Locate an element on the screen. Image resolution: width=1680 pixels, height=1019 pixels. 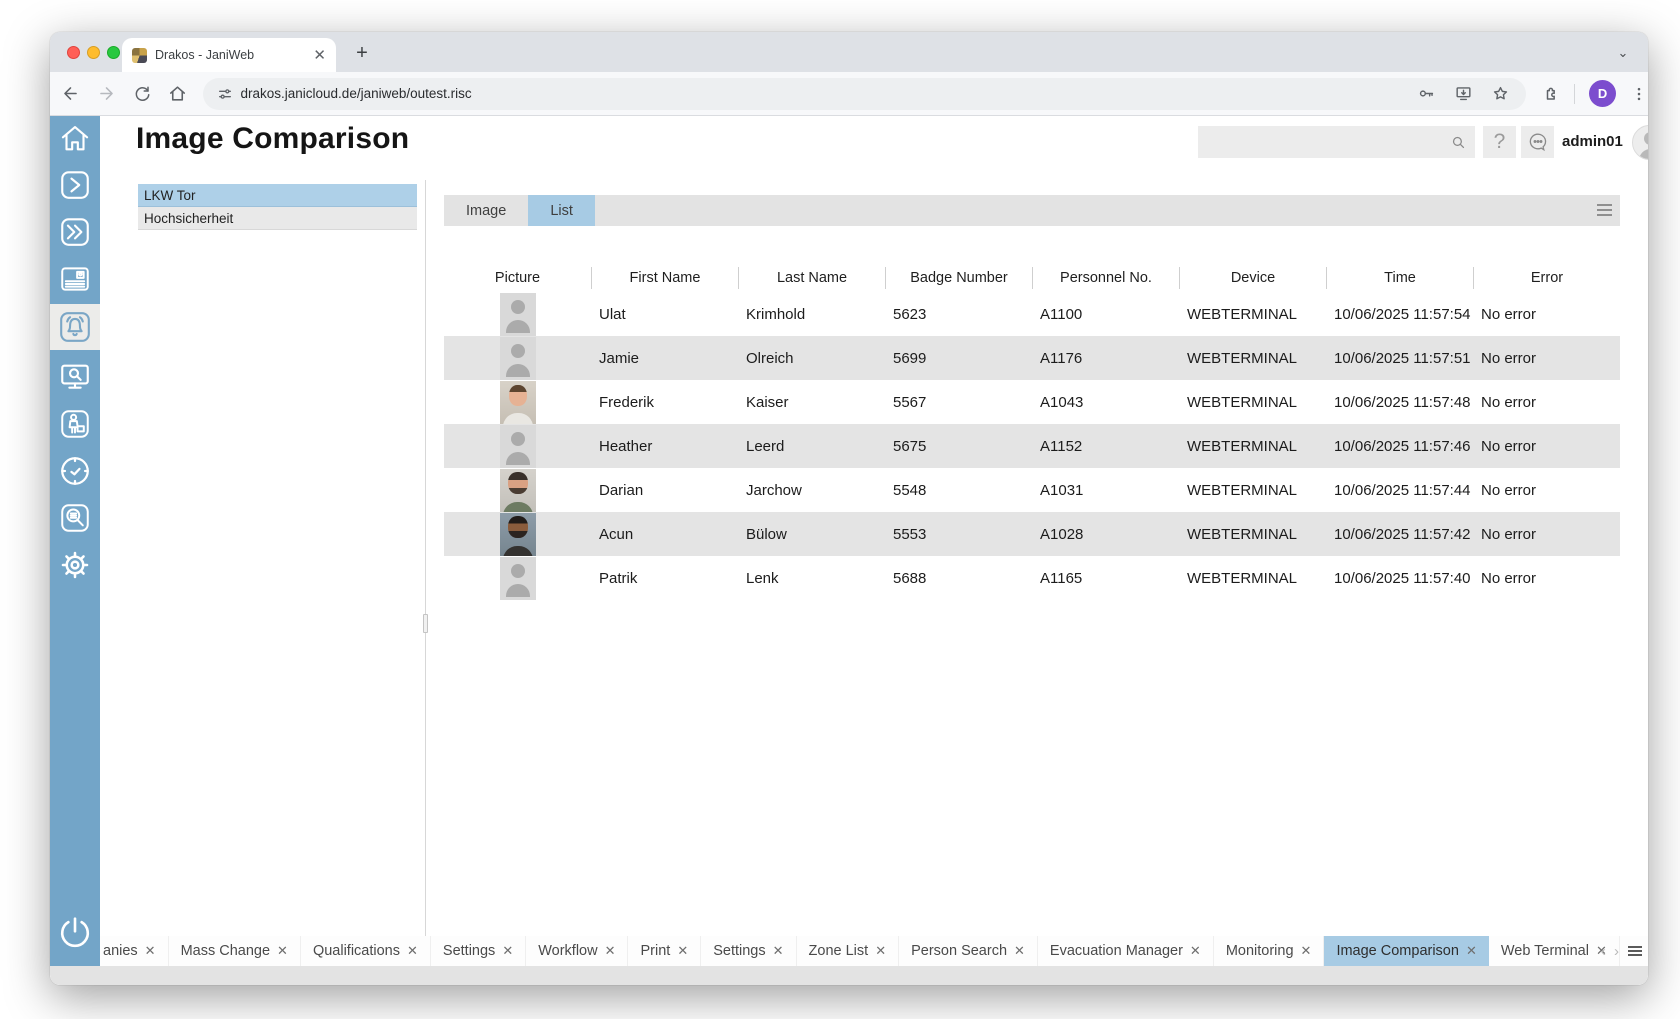
cell-error: No error is located at coordinates (1509, 314).